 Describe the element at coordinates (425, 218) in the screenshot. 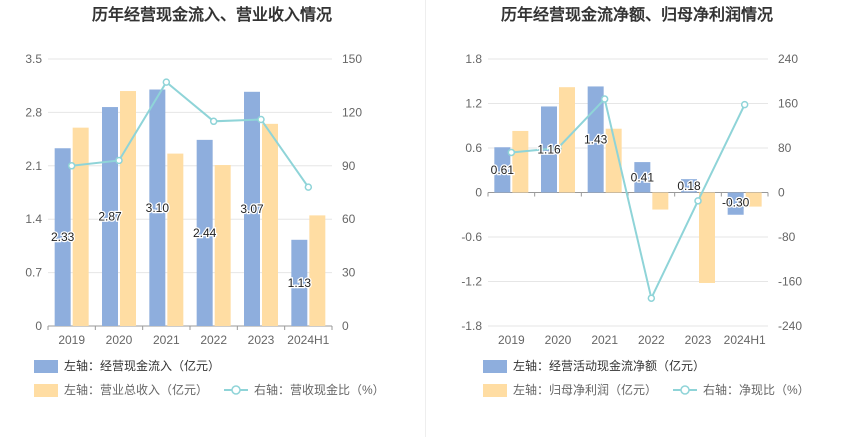

I see `divider` at that location.